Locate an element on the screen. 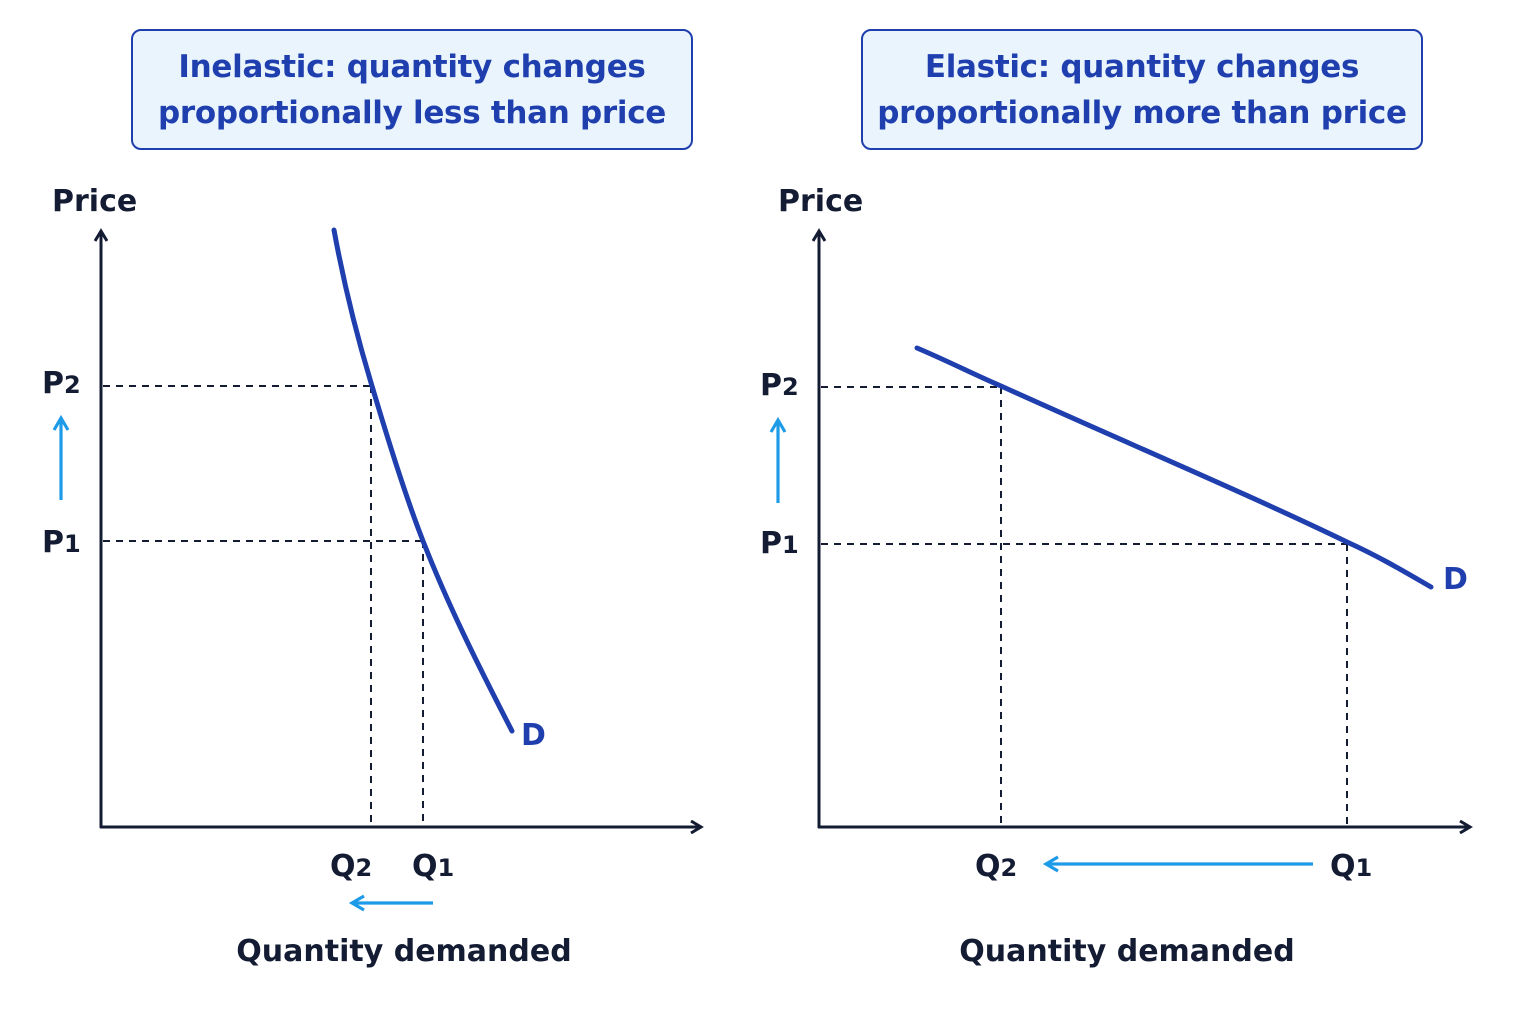 This screenshot has height=1024, width=1536. inelastic-x-axis-label: Quantity demanded is located at coordinates (403, 951).